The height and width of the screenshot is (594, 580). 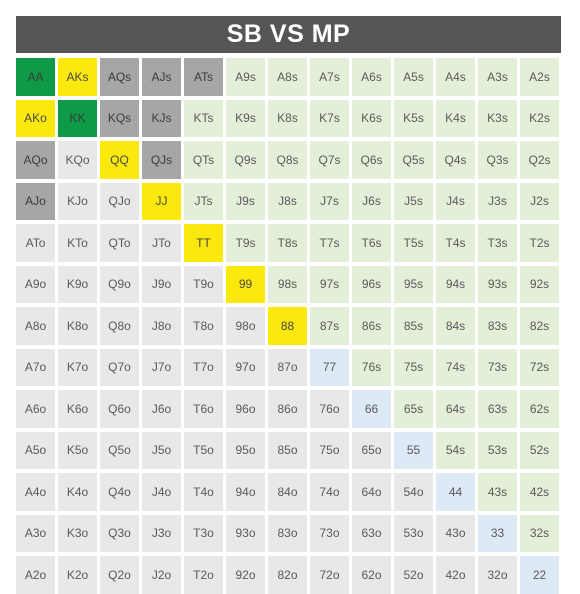 What do you see at coordinates (539, 492) in the screenshot?
I see `hand-cell: 42s` at bounding box center [539, 492].